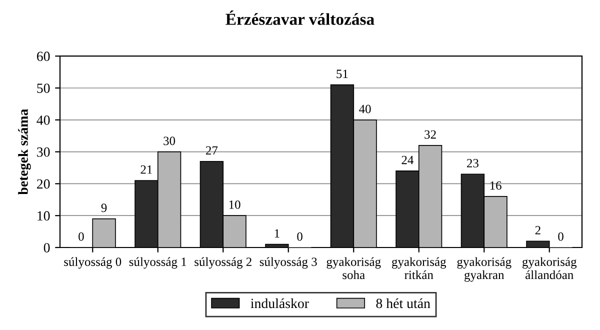  I want to click on y-tick-label: 10, so click(44, 216).